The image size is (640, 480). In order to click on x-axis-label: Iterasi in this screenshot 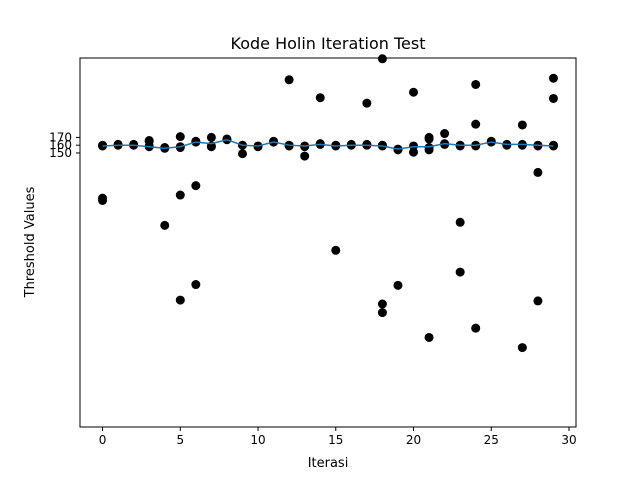, I will do `click(328, 463)`.